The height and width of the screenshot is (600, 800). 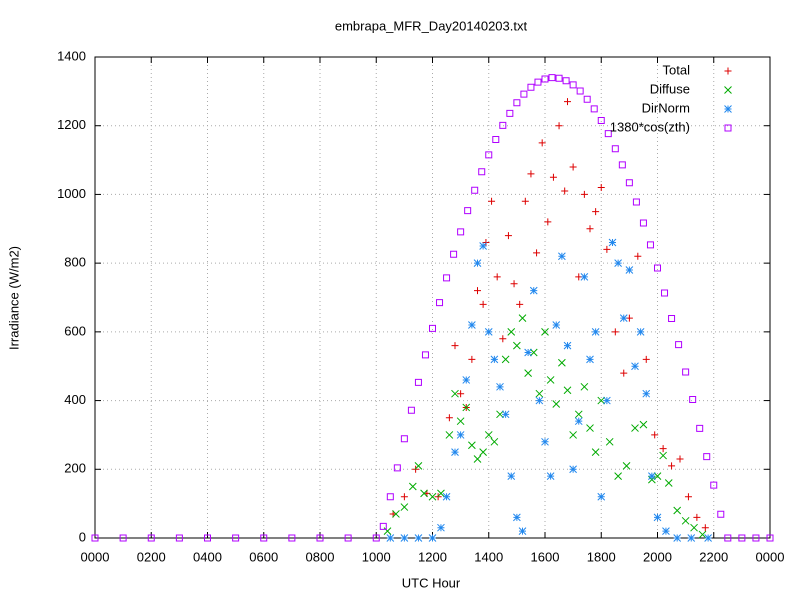 What do you see at coordinates (431, 582) in the screenshot?
I see `x-axis-label: UTC Hour` at bounding box center [431, 582].